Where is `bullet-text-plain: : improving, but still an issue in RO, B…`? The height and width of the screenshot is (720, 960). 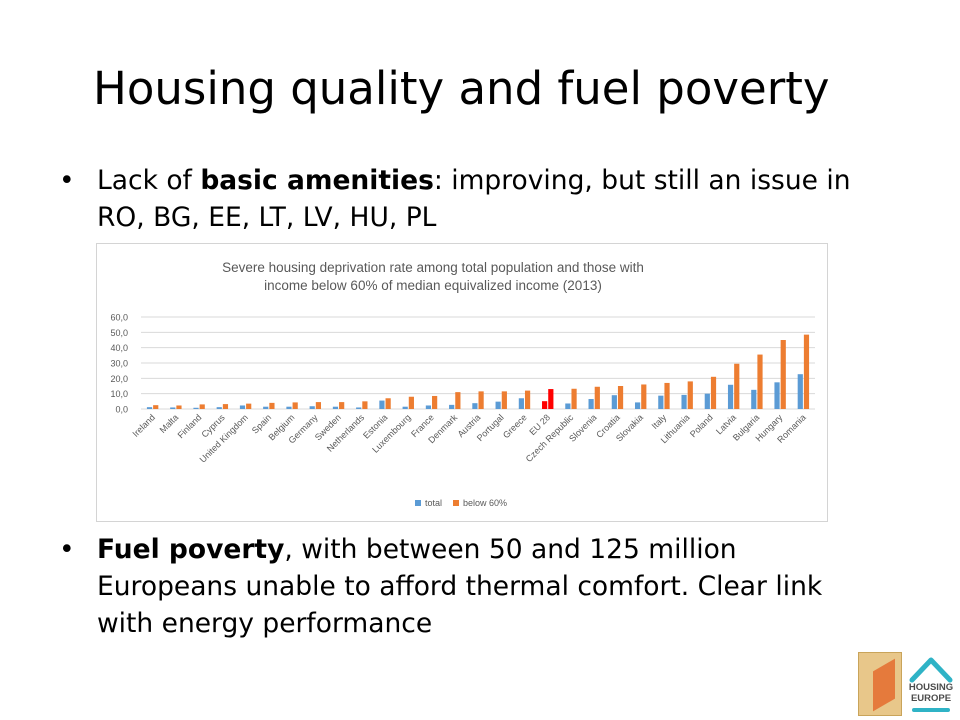 bullet-text-plain: : improving, but still an issue in RO, B… is located at coordinates (474, 199).